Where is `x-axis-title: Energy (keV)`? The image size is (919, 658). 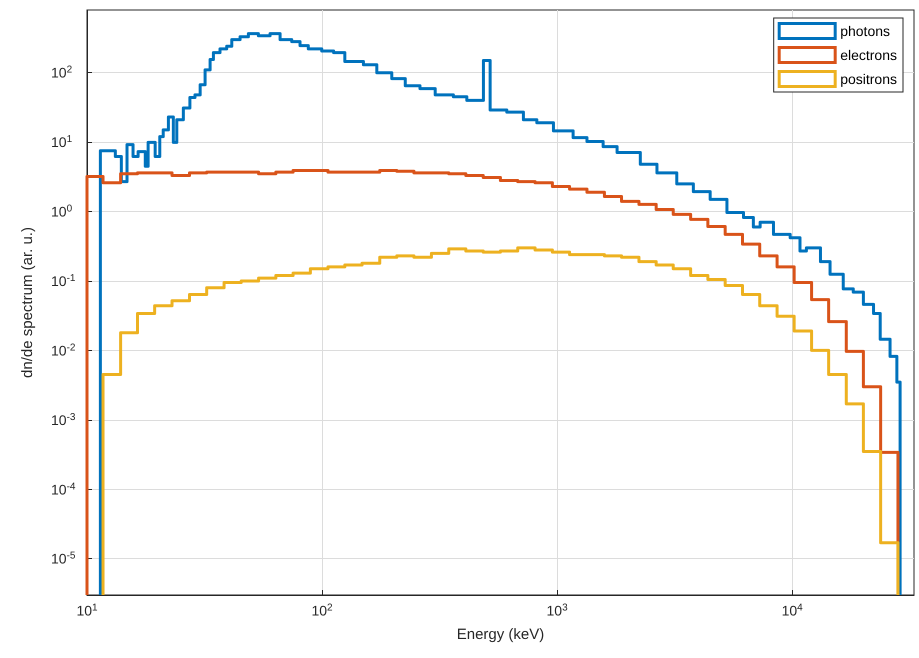
x-axis-title: Energy (keV) is located at coordinates (500, 634).